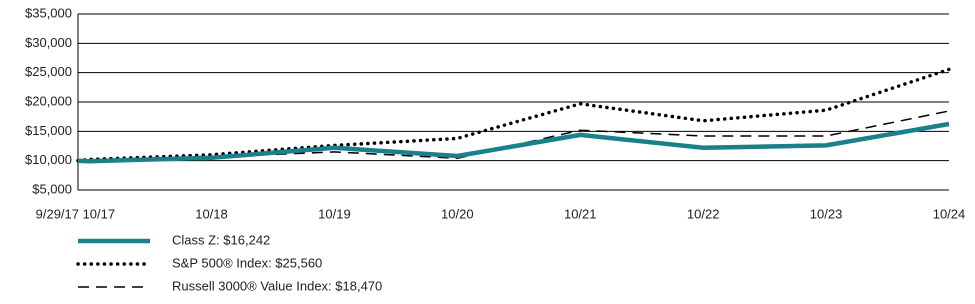 Image resolution: width=975 pixels, height=304 pixels. What do you see at coordinates (48, 130) in the screenshot?
I see `y-tick-label: $15,000` at bounding box center [48, 130].